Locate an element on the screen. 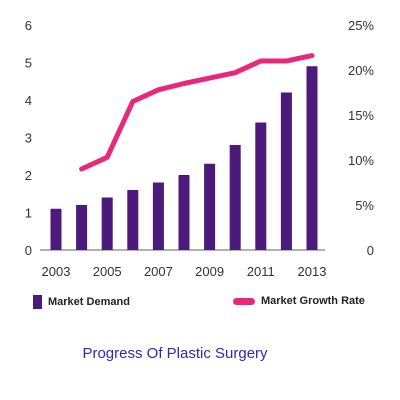 The image size is (400, 400). x-tick-label: 2007 is located at coordinates (158, 271).